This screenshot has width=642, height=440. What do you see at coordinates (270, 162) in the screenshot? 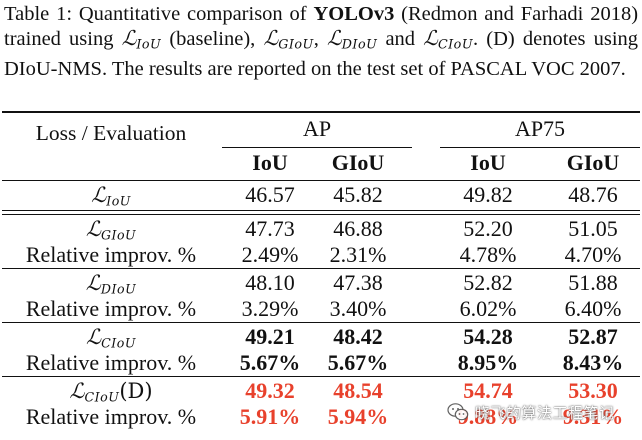
I see `metric-header-ap-iou: IoU` at bounding box center [270, 162].